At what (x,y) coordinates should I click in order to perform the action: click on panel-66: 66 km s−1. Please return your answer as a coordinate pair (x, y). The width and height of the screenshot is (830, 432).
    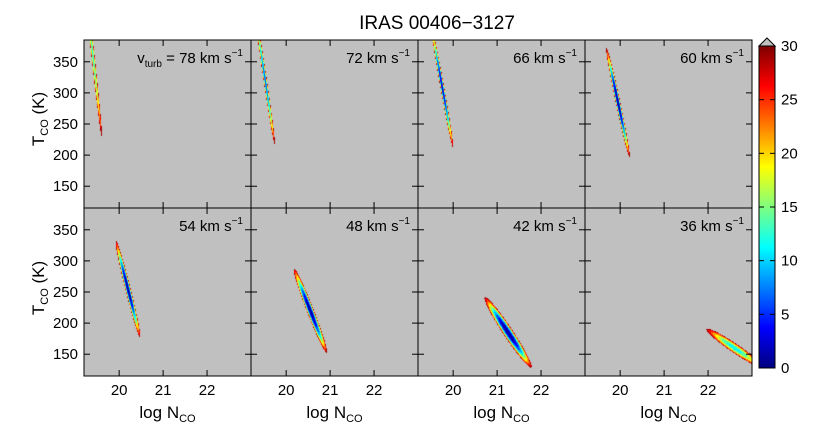
    Looking at the image, I should click on (501, 124).